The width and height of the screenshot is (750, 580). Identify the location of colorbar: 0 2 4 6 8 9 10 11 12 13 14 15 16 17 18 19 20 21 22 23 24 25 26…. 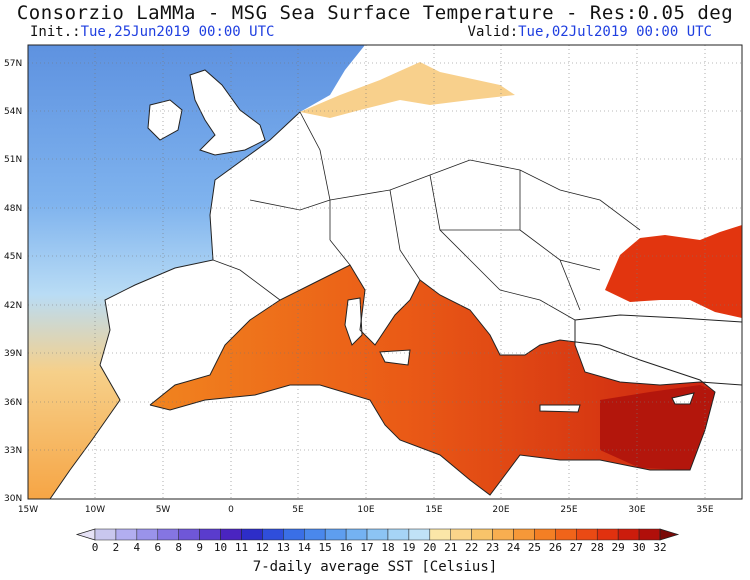
(377, 541).